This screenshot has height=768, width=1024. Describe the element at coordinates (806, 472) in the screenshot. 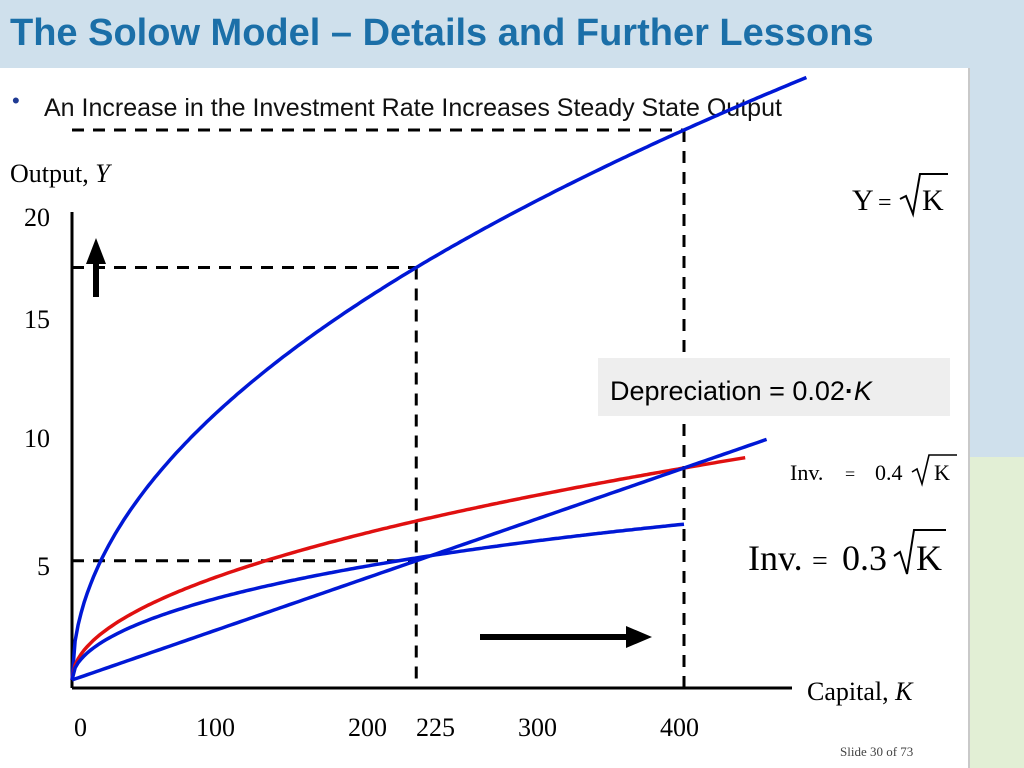

I see `inv-high-lhs: Inv.` at that location.